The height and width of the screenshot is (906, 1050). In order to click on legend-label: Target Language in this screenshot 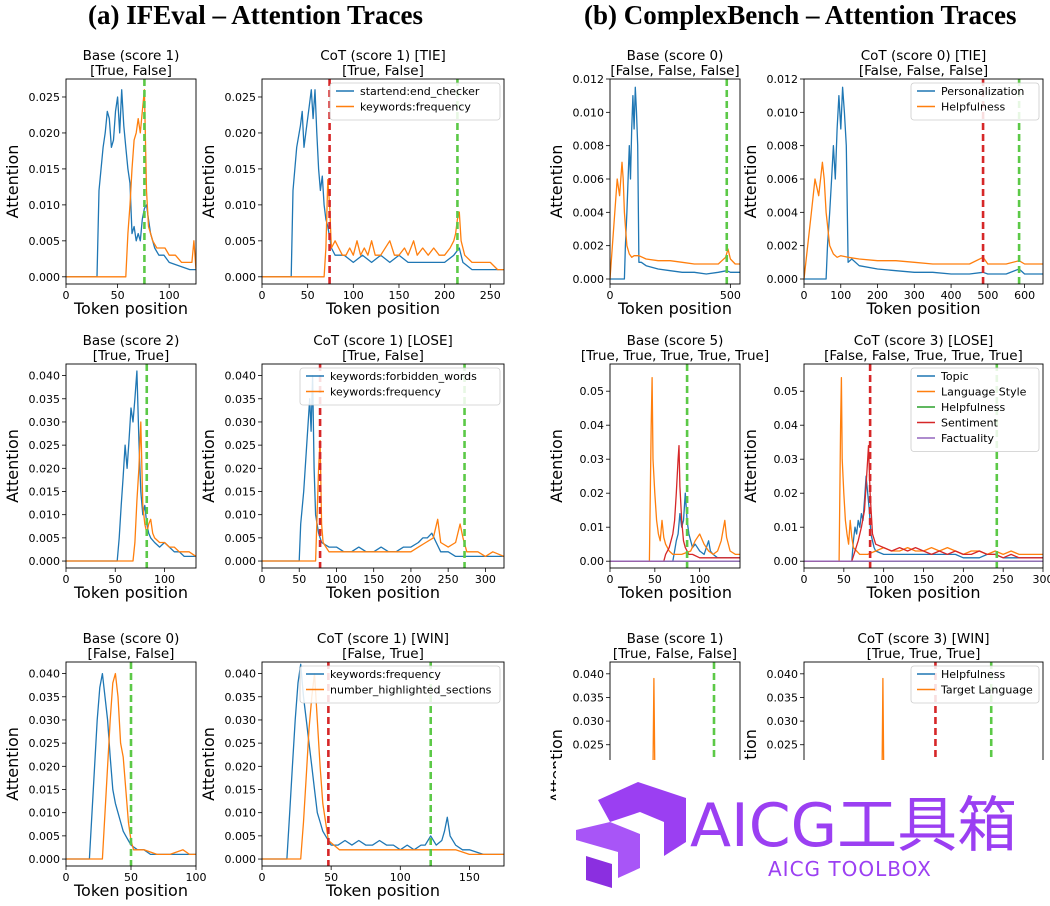, I will do `click(986, 690)`.